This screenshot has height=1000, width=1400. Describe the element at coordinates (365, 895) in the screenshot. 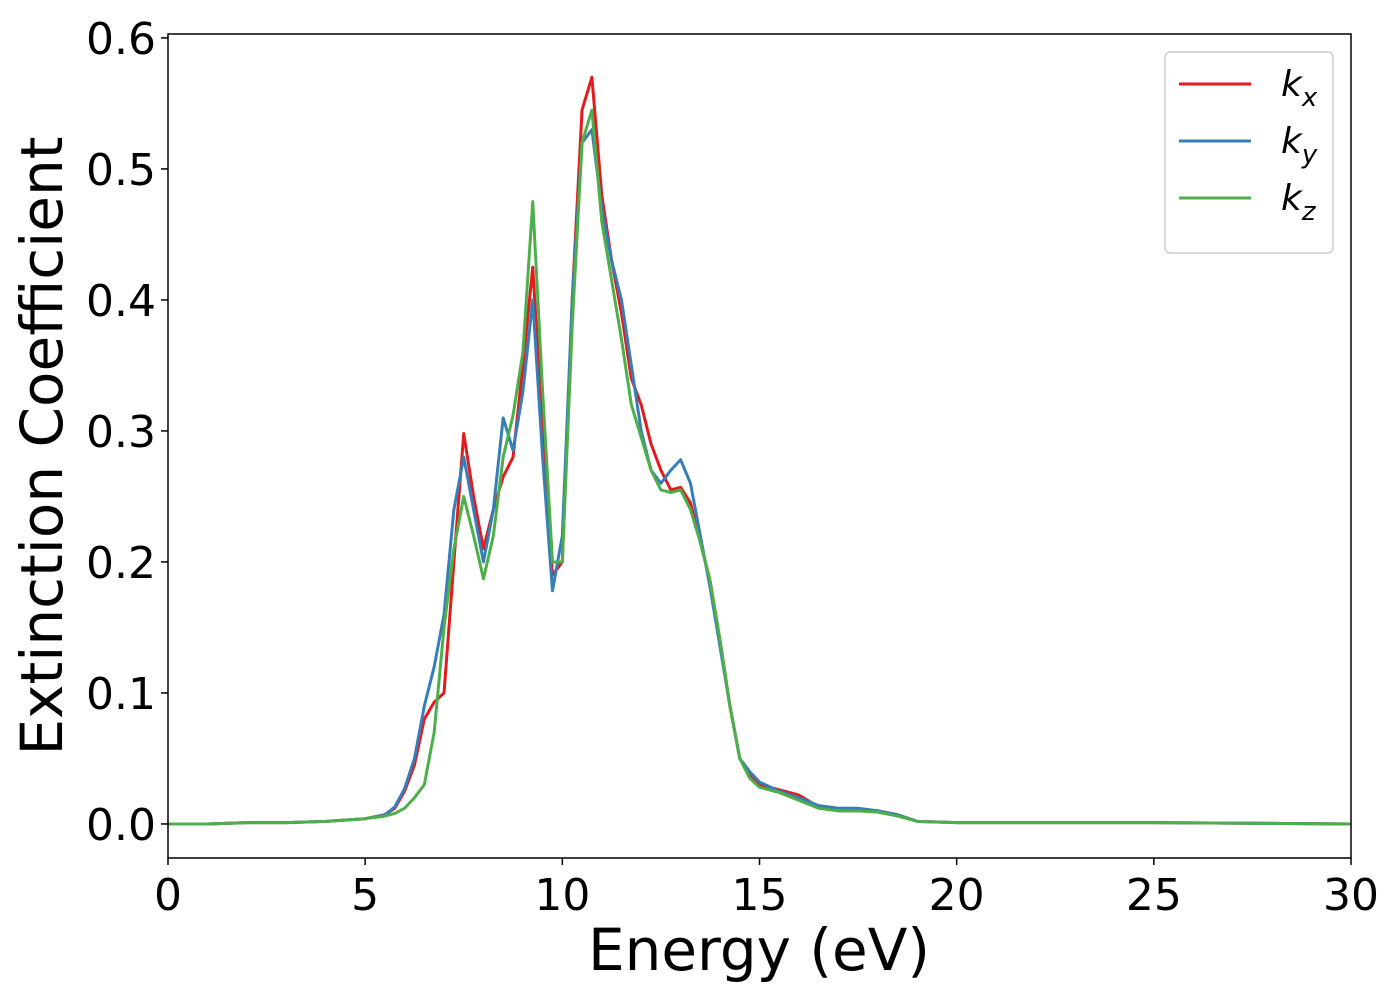

I see `x-tick-label: 5` at that location.